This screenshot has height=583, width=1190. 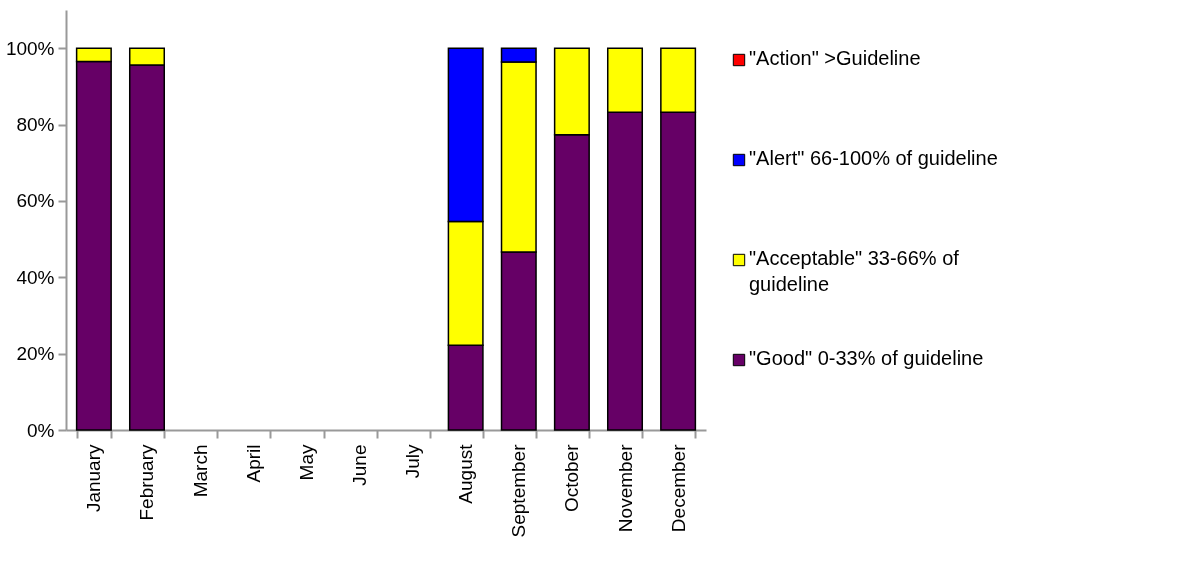 What do you see at coordinates (200, 471) in the screenshot?
I see `x-tick-label: March` at bounding box center [200, 471].